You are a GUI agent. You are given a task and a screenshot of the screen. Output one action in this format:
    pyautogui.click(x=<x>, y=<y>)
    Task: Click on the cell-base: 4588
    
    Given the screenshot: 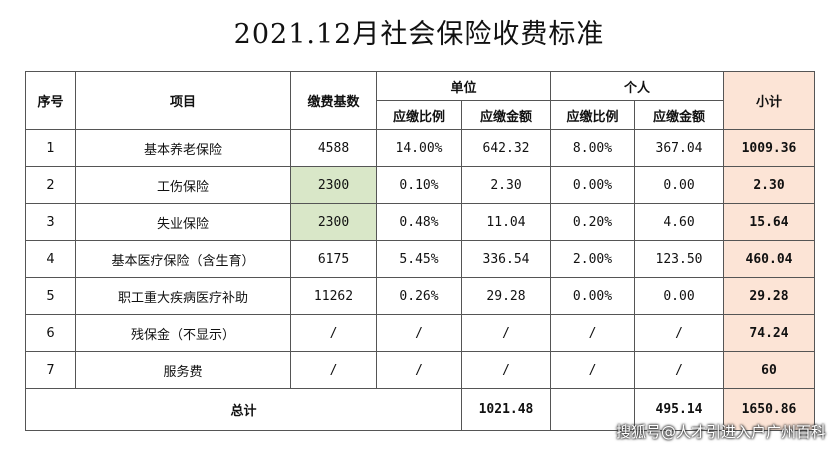 What is the action you would take?
    pyautogui.click(x=333, y=148)
    